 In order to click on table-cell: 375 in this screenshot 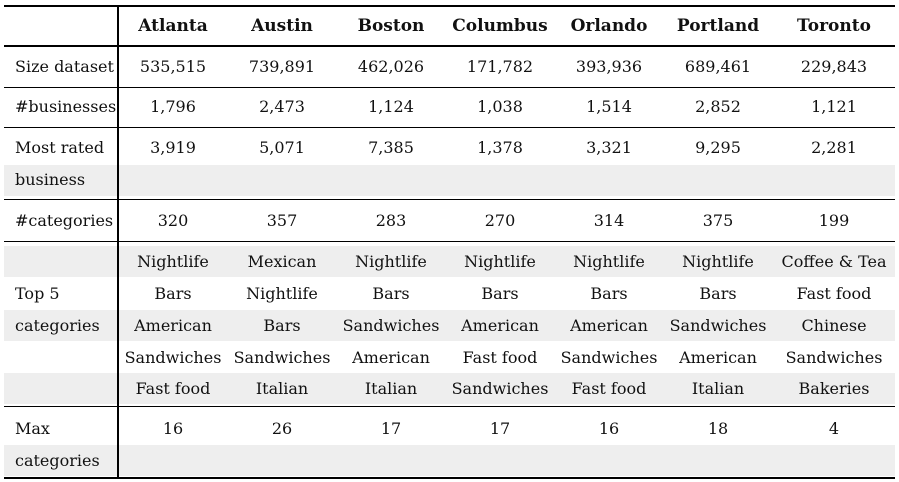, I will do `click(718, 220)`.